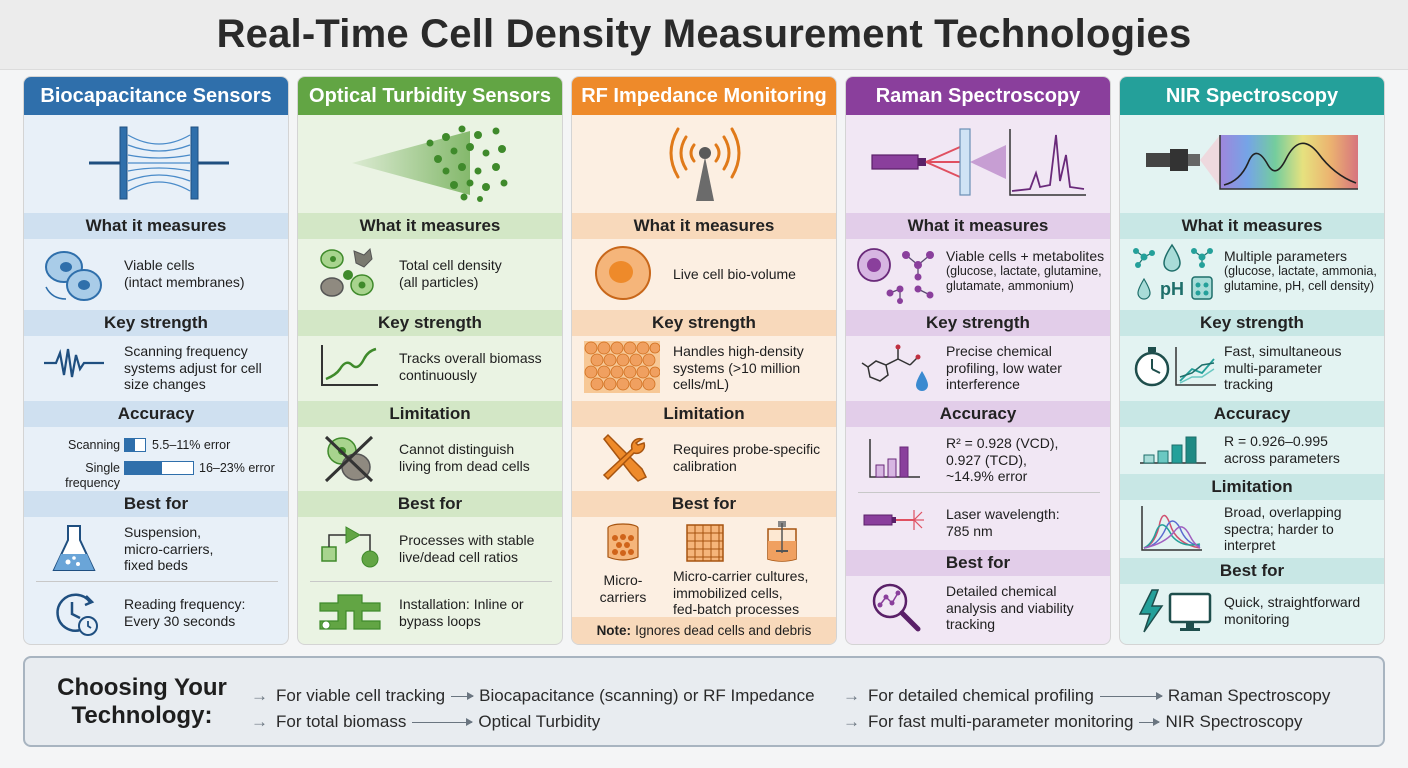 This screenshot has height=768, width=1408. Describe the element at coordinates (169, 548) in the screenshot. I see `best-text-line: micro-carriers,` at that location.